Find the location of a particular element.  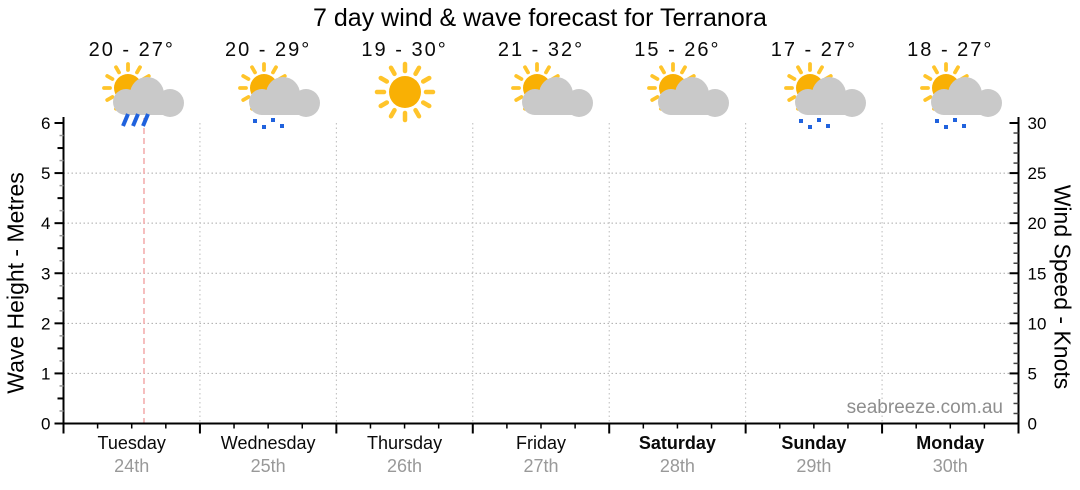

temperature-range: 15 - 26° is located at coordinates (677, 50).